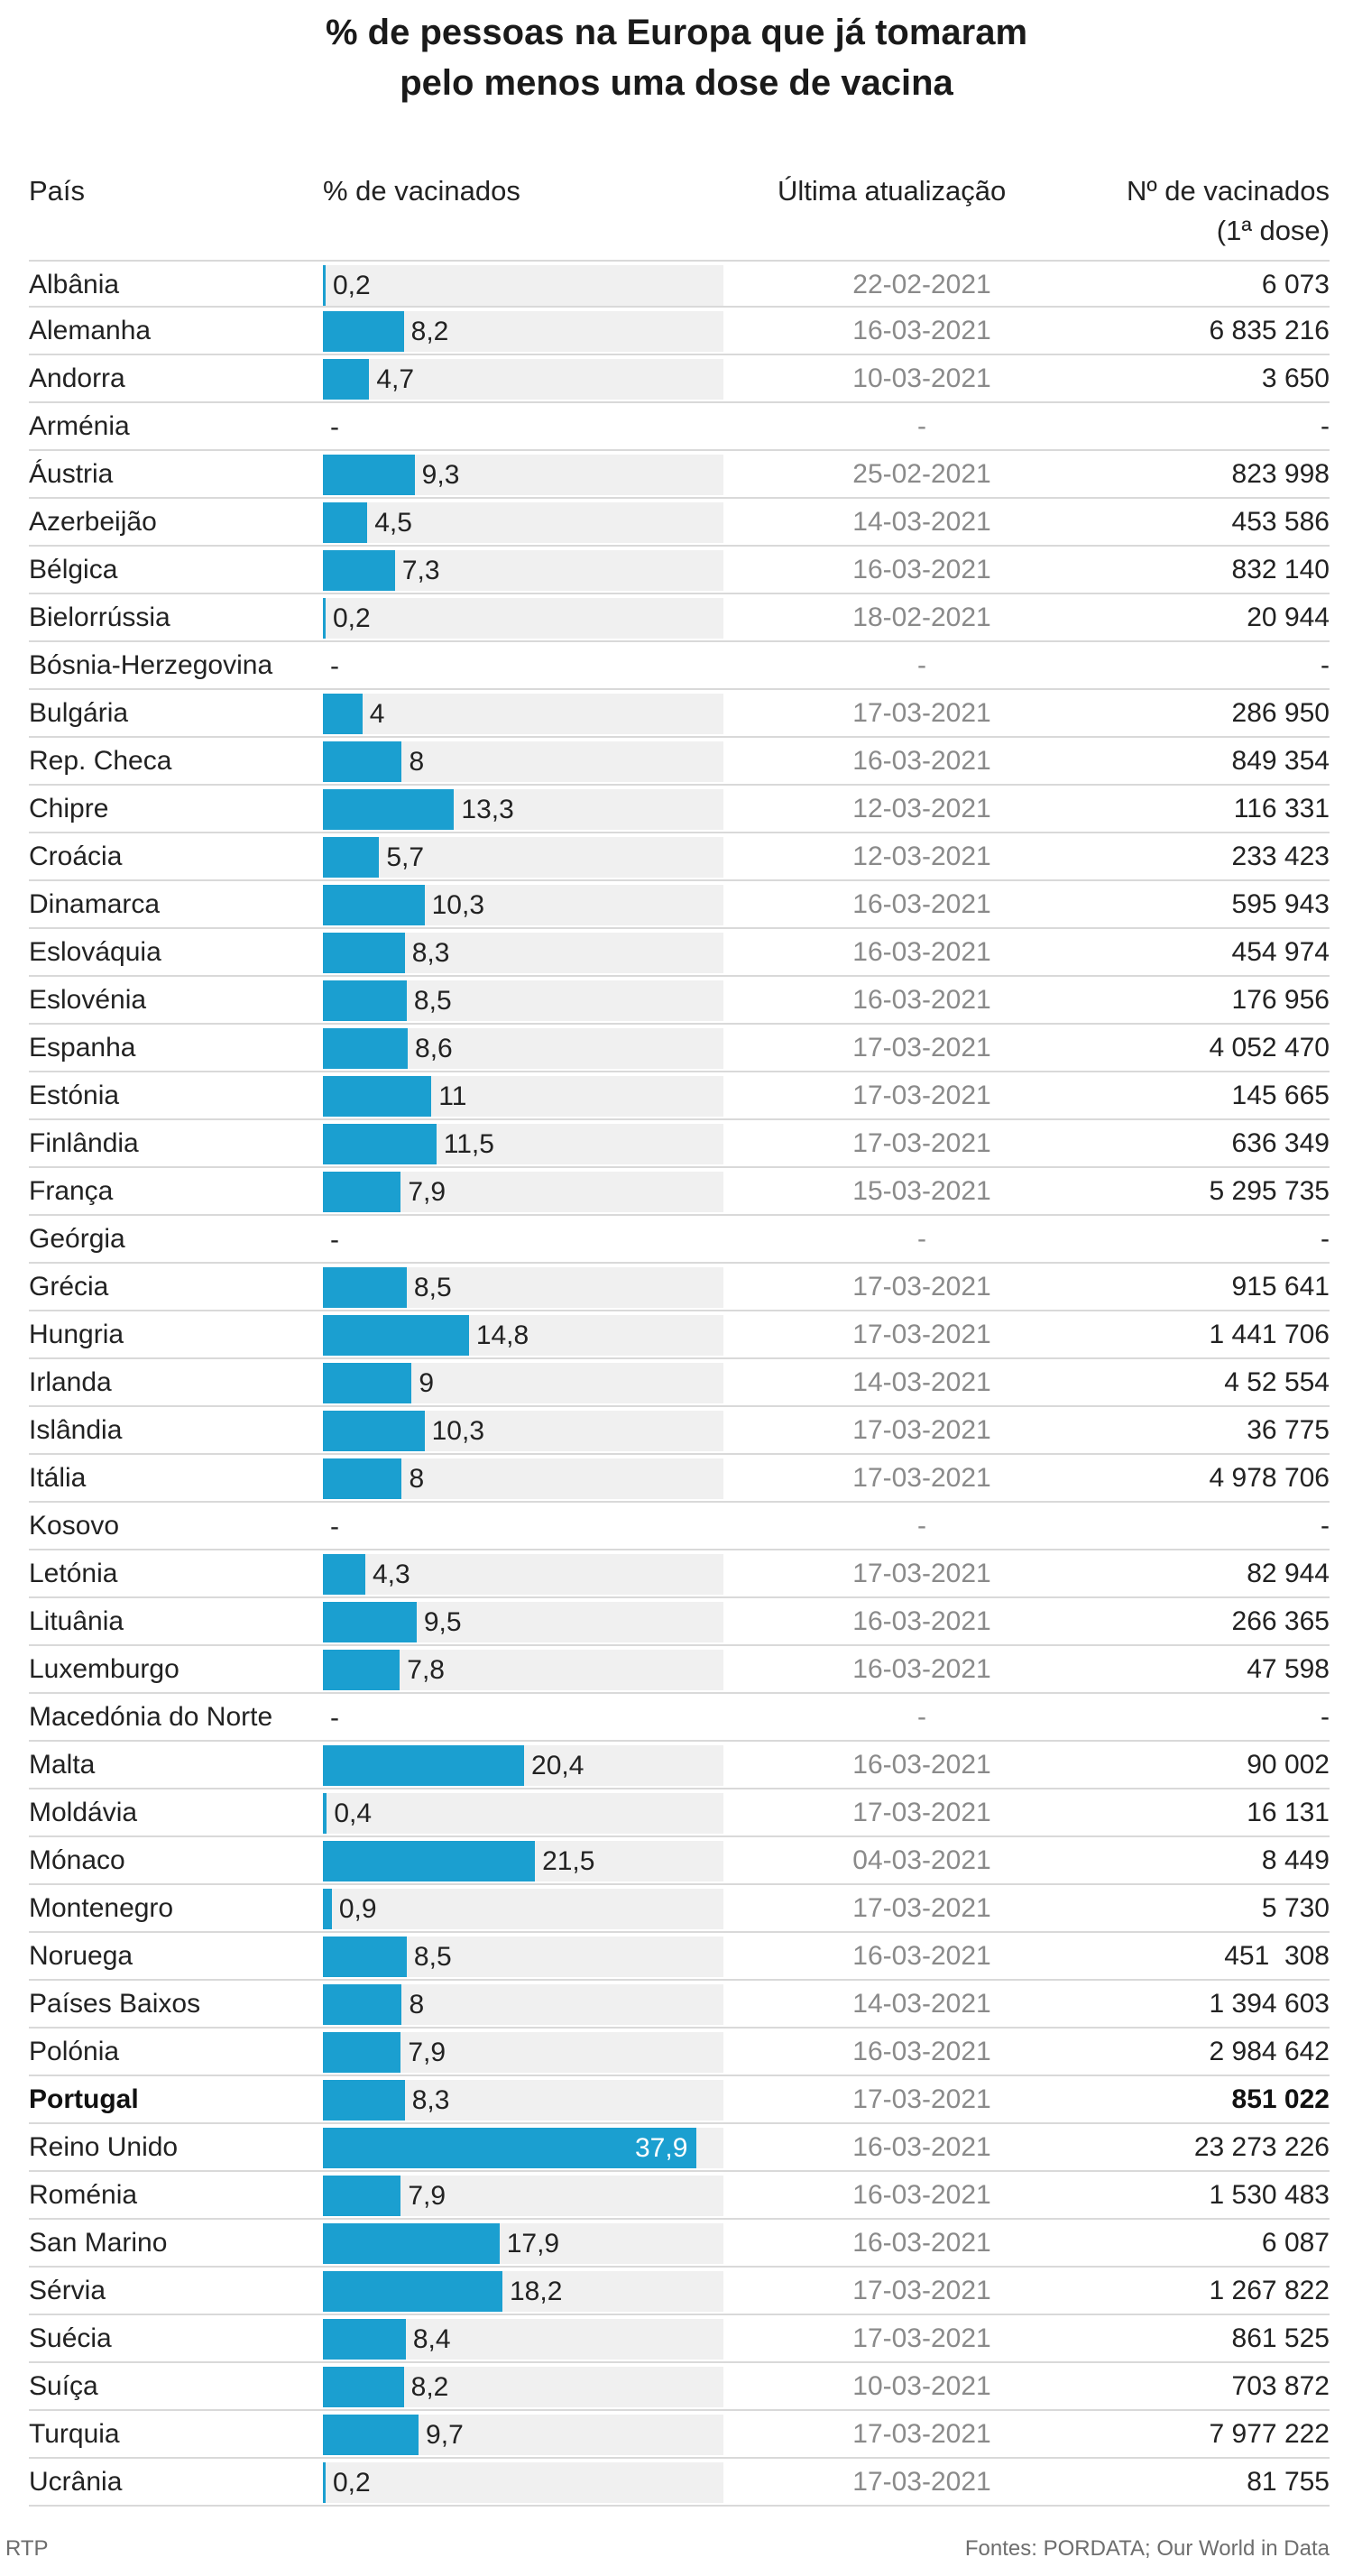  I want to click on bar-value-label: 4,3, so click(392, 1574).